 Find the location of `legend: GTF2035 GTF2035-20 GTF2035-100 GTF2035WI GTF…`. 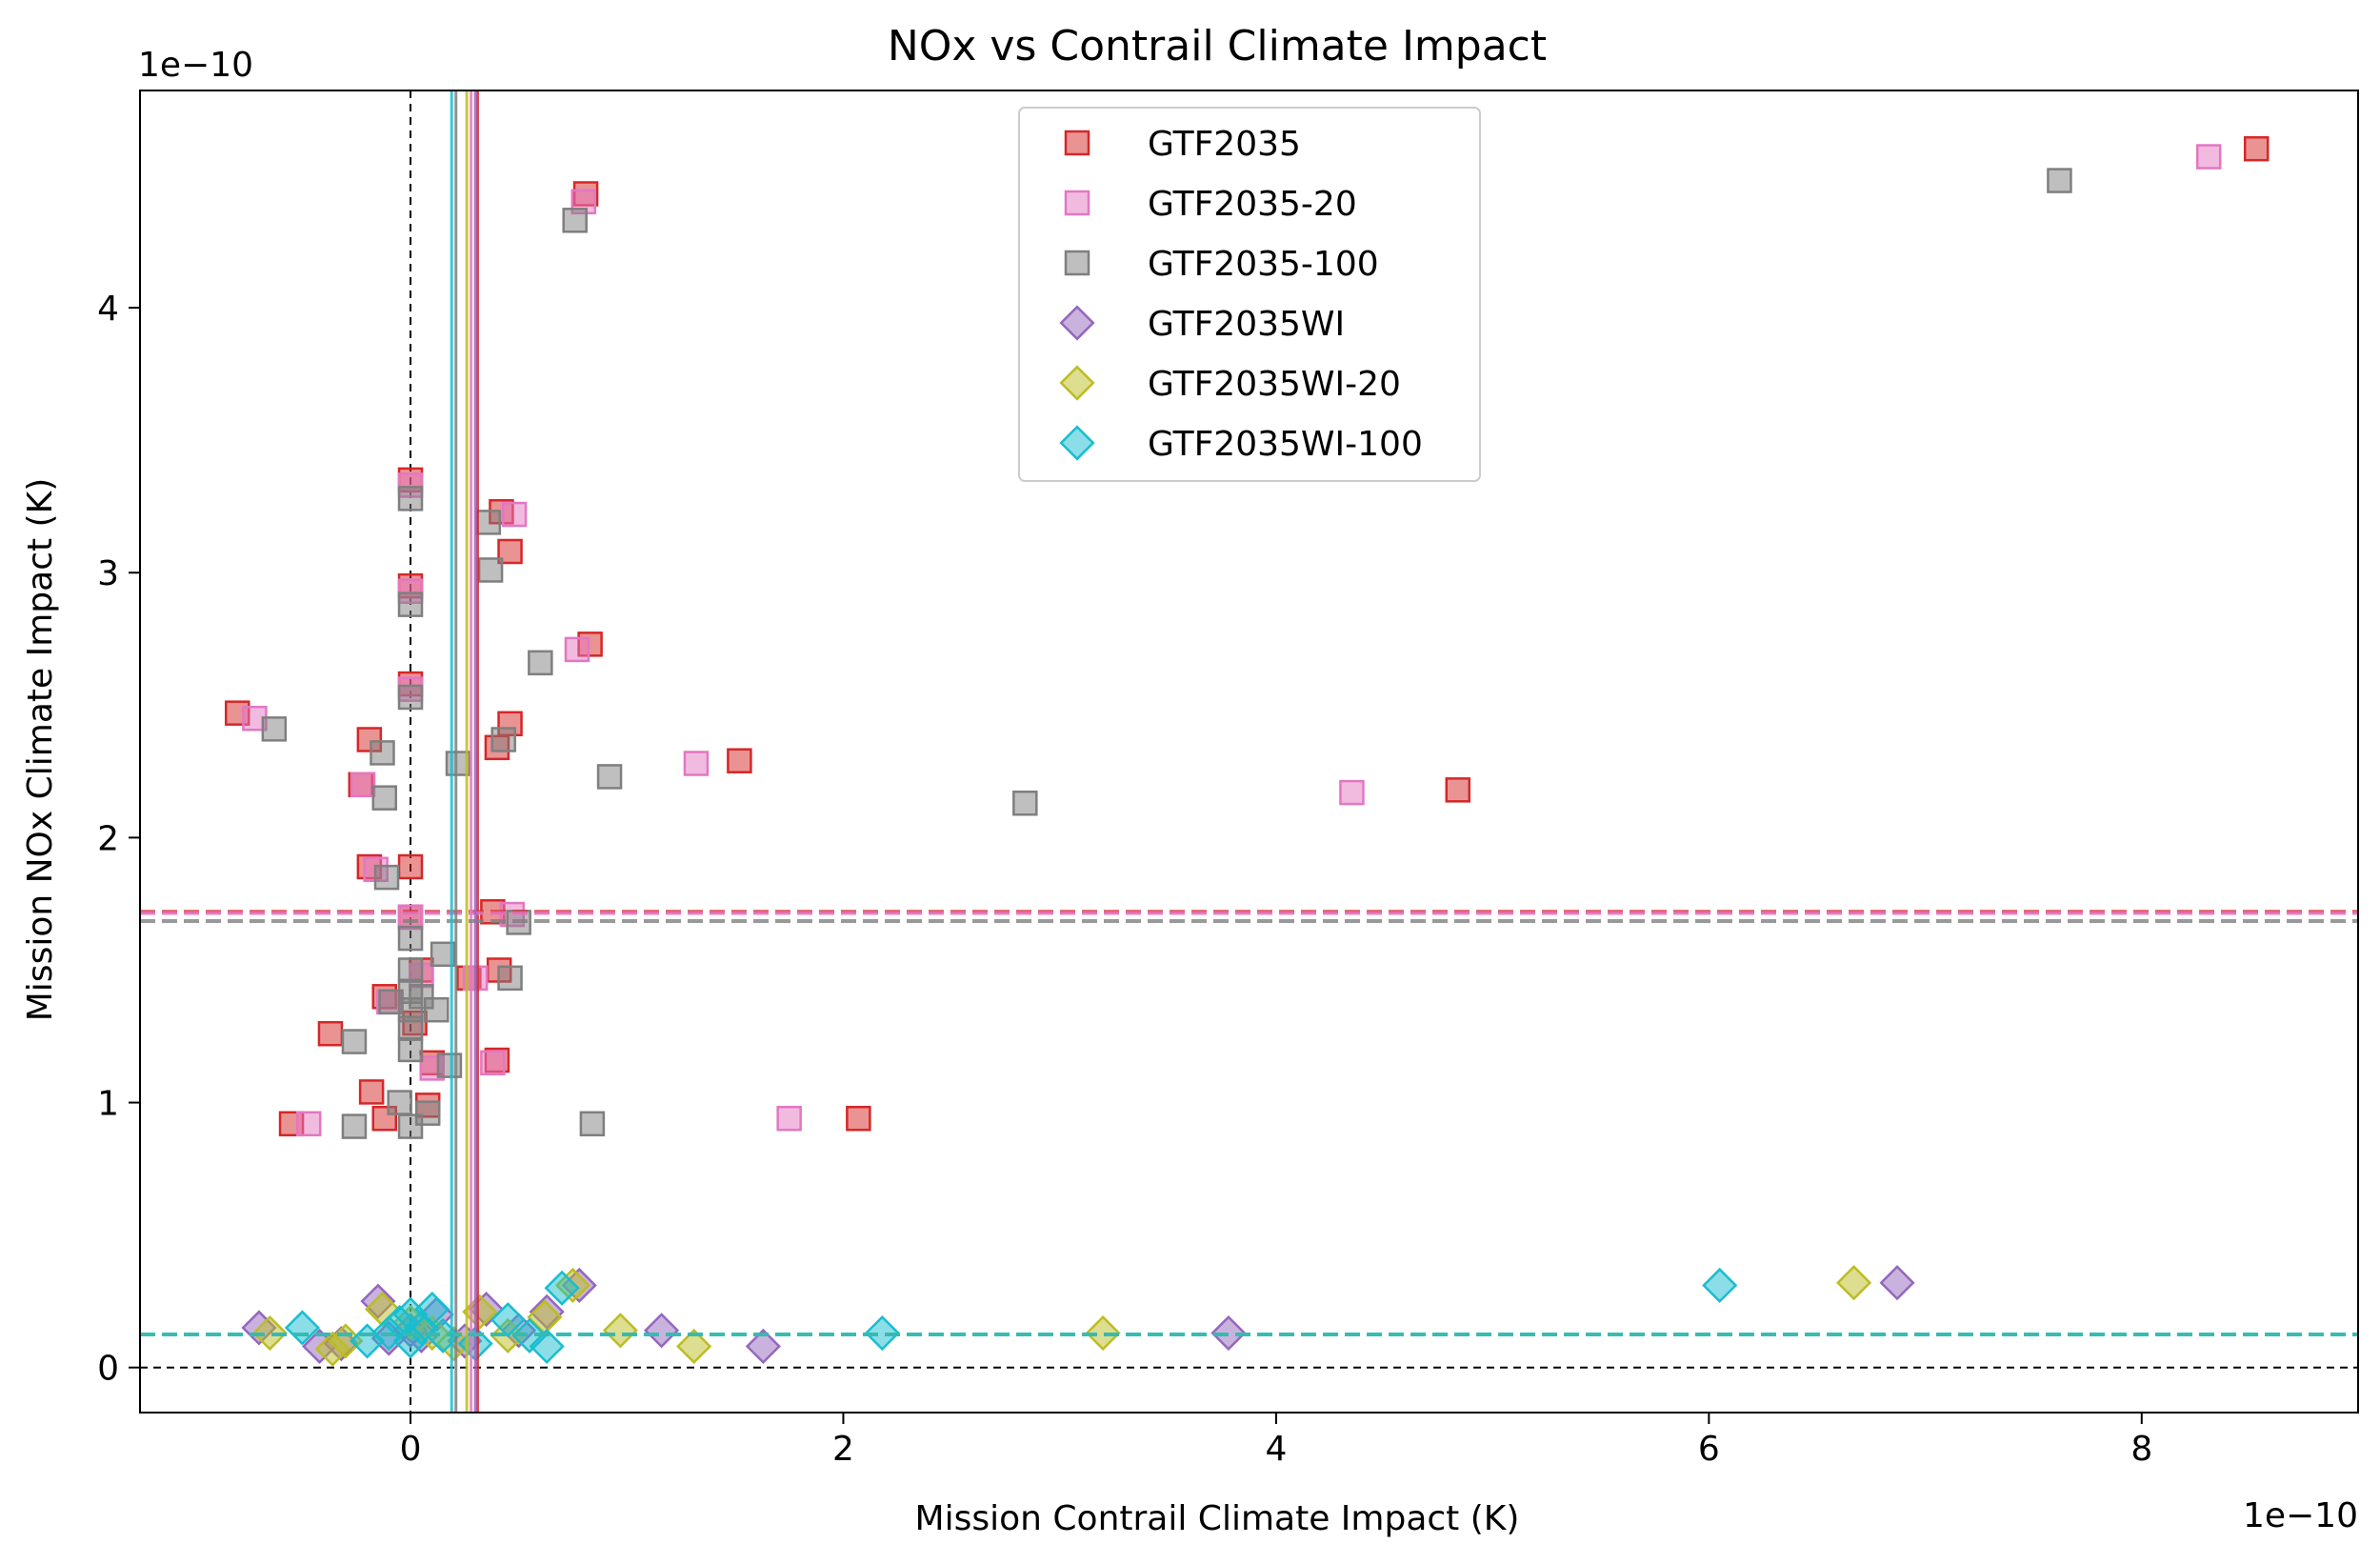

legend: GTF2035 GTF2035-20 GTF2035-100 GTF2035WI GTF… is located at coordinates (1249, 294).